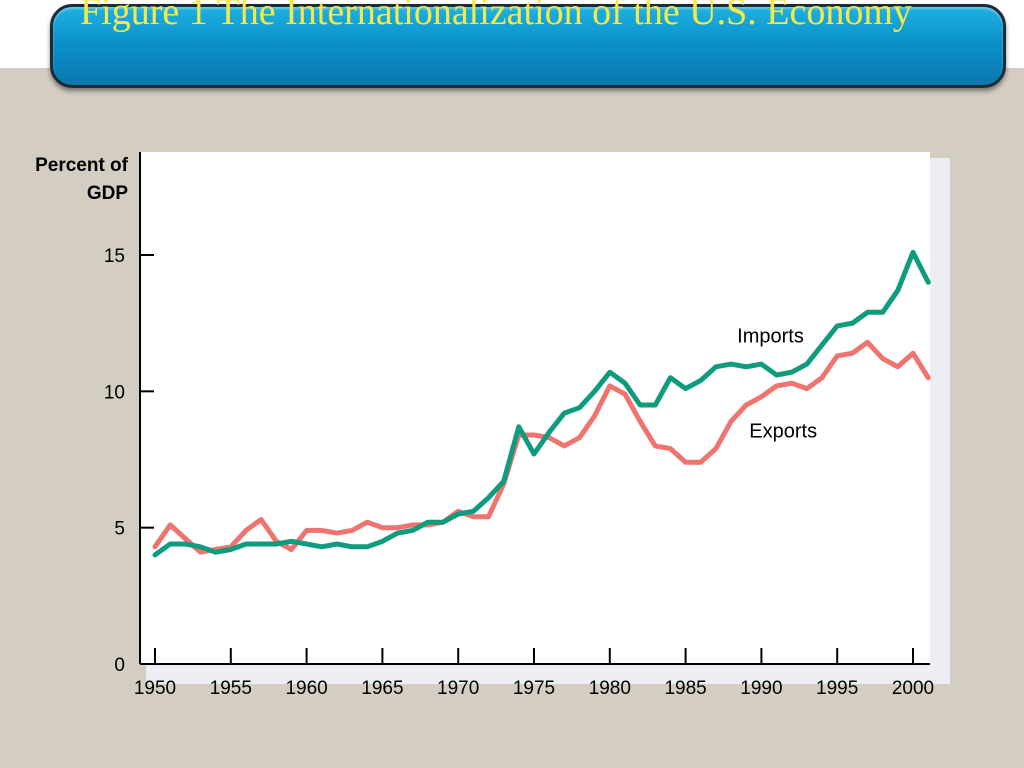 Image resolution: width=1024 pixels, height=768 pixels. What do you see at coordinates (685, 688) in the screenshot?
I see `x-tick-label-1985: 1985` at bounding box center [685, 688].